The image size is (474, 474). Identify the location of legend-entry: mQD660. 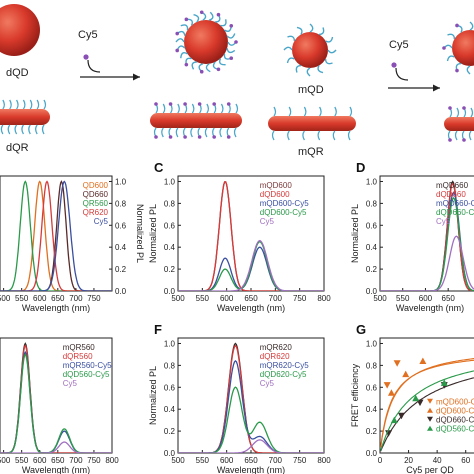
(452, 185).